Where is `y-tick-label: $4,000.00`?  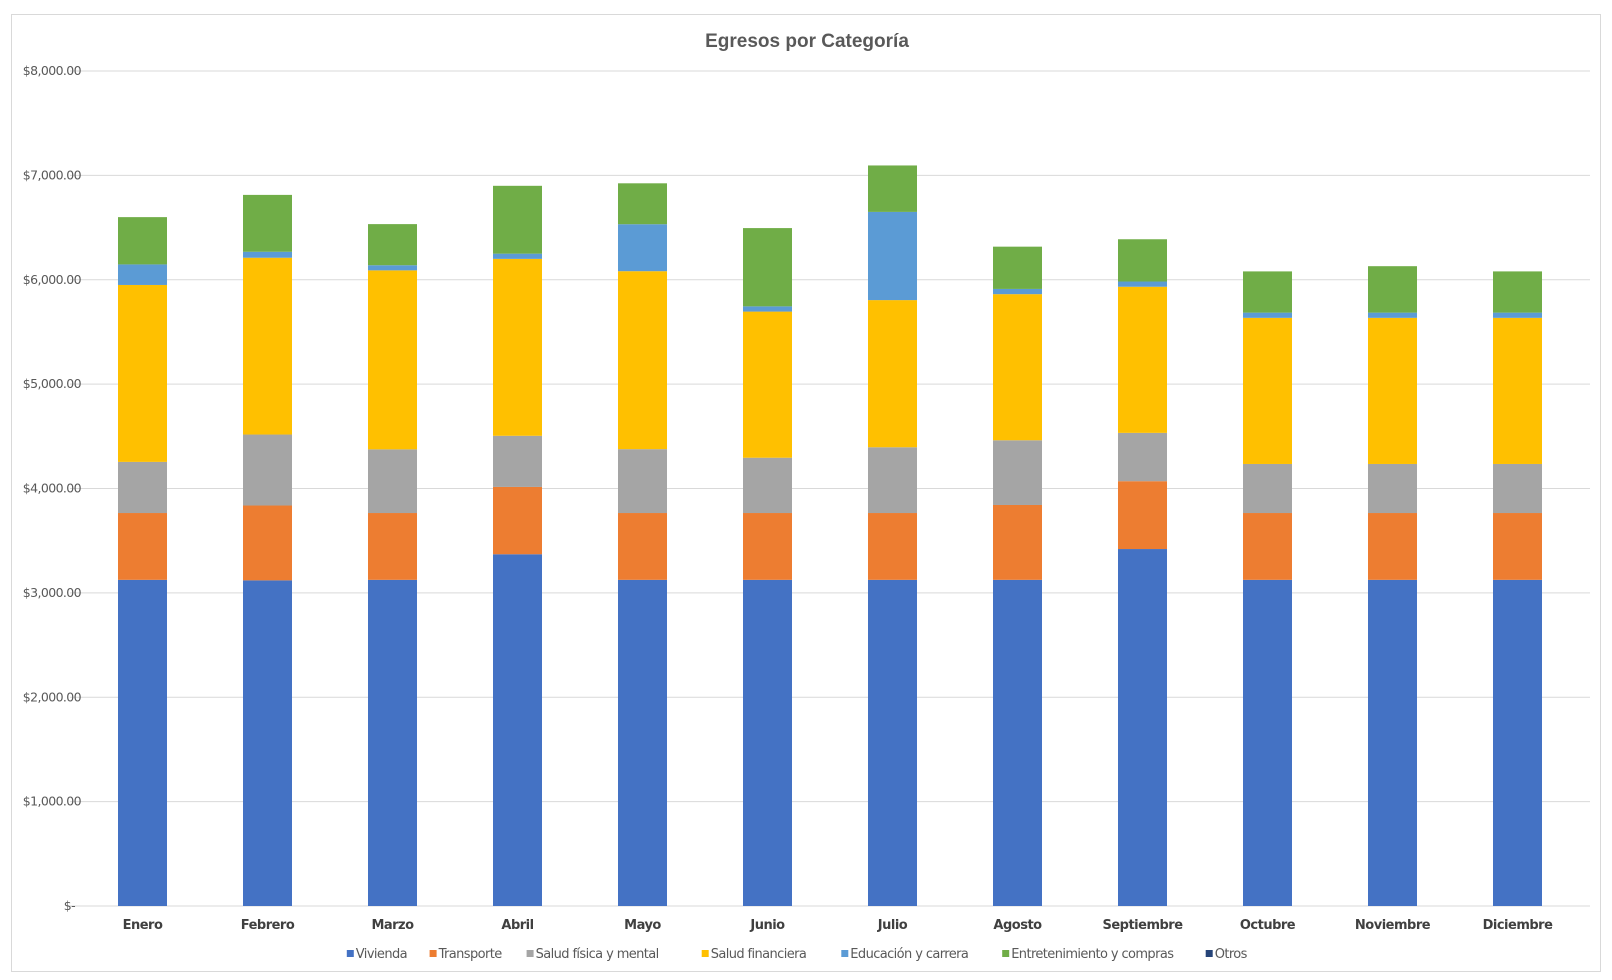
y-tick-label: $4,000.00 is located at coordinates (52, 488).